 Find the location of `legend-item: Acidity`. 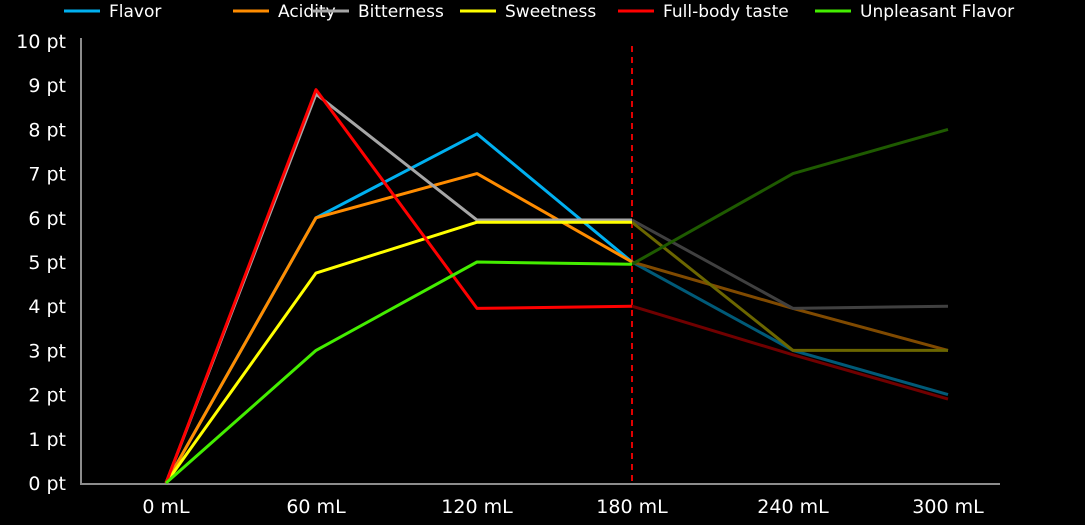

legend-item: Acidity is located at coordinates (284, 12).